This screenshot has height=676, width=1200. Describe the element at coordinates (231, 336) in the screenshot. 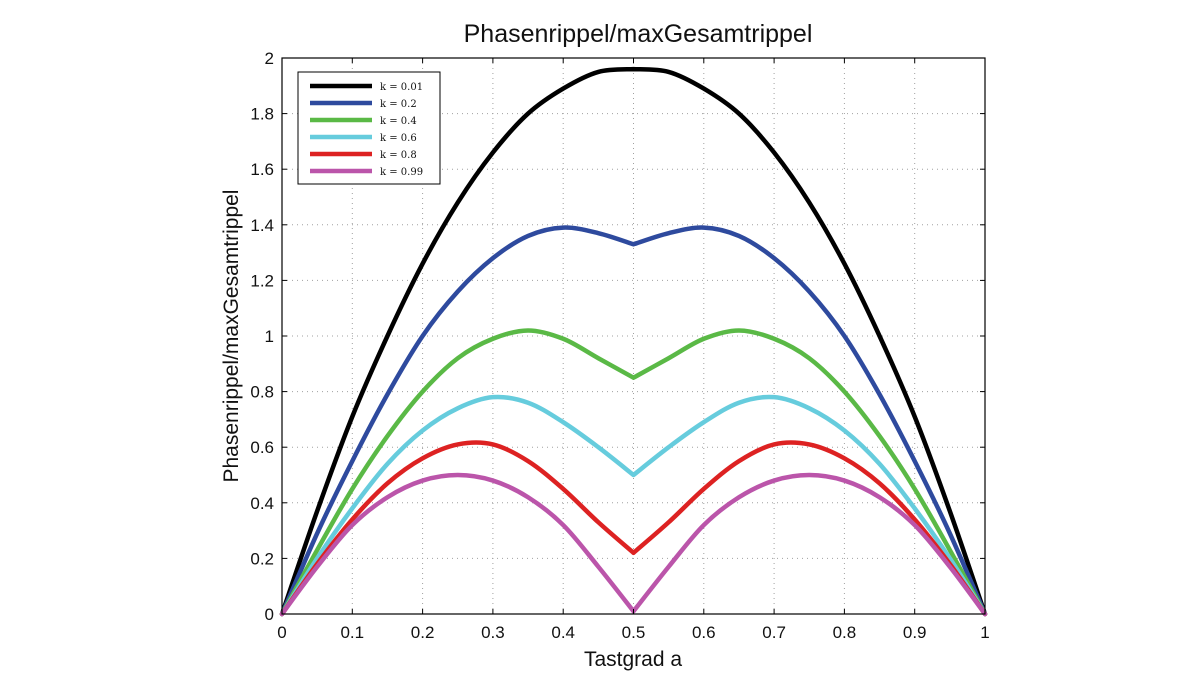

I see `y-axis-label: Phasenrippel/maxGesamtrippel` at that location.